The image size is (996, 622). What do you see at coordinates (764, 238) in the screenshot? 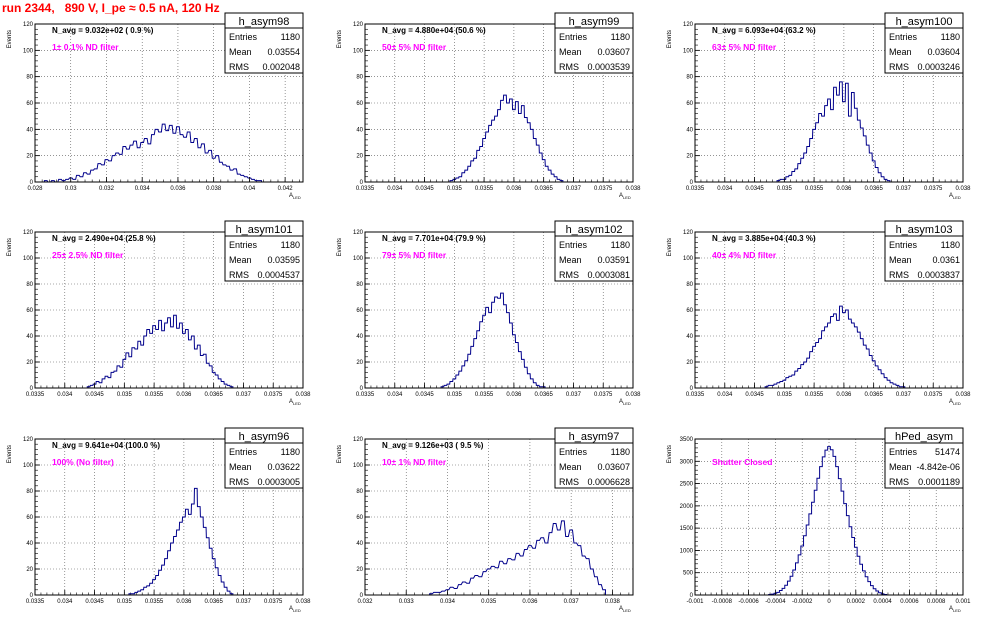
I see `navg-label: N_avg = 3.885e+04 (40.3 %)` at bounding box center [764, 238].